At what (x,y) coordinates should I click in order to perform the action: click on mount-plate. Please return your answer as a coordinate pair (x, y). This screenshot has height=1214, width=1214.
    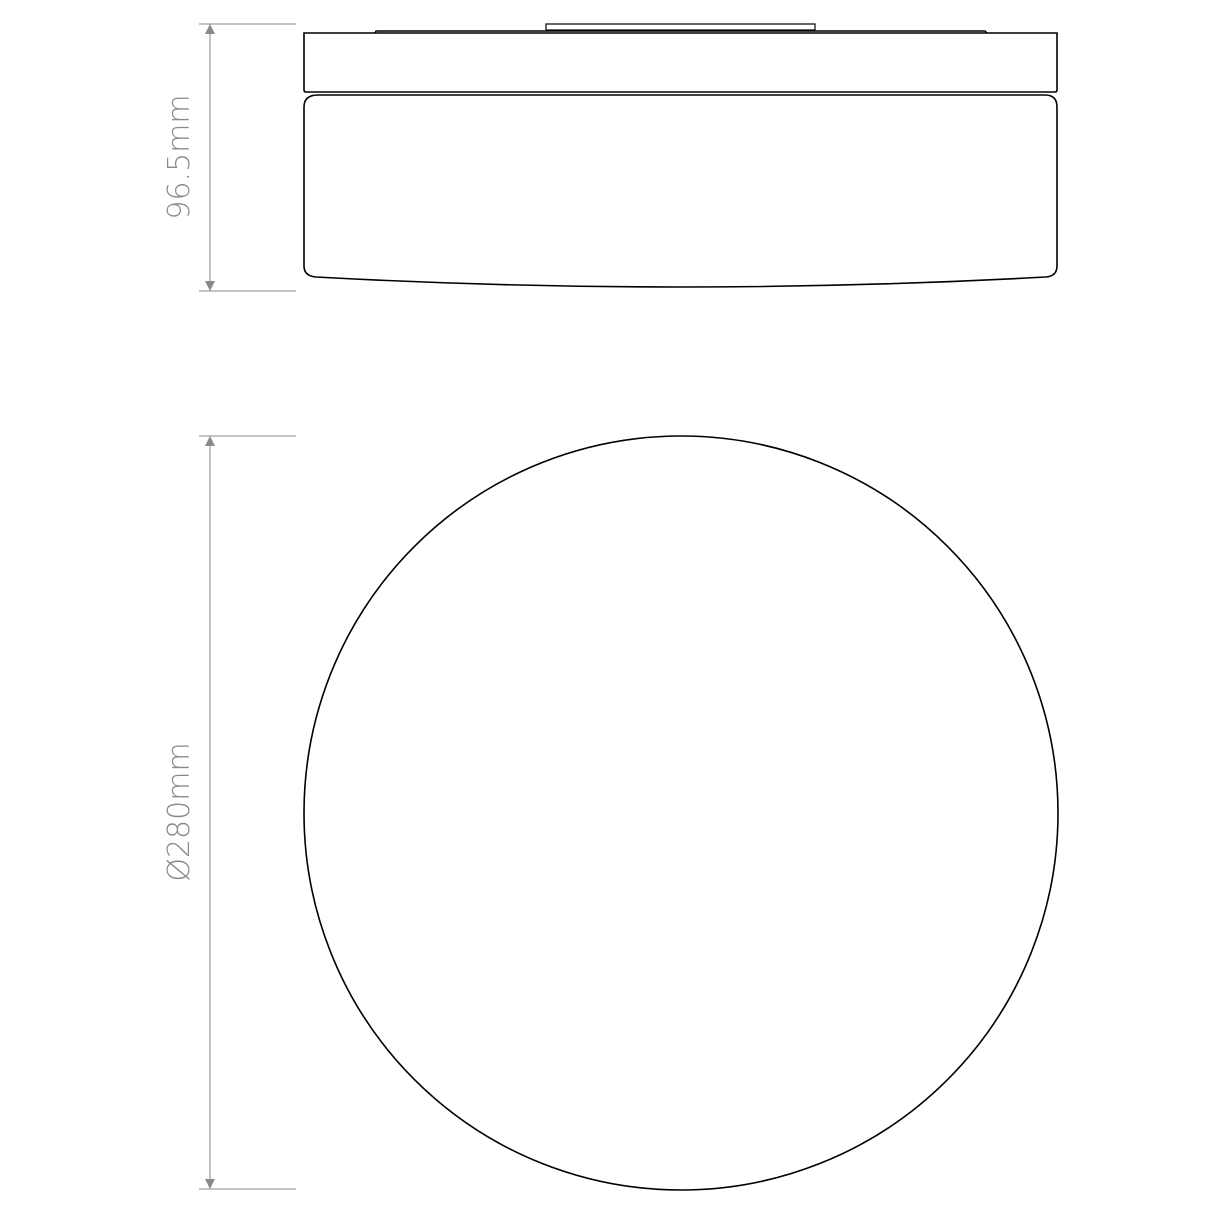
    Looking at the image, I should click on (681, 32).